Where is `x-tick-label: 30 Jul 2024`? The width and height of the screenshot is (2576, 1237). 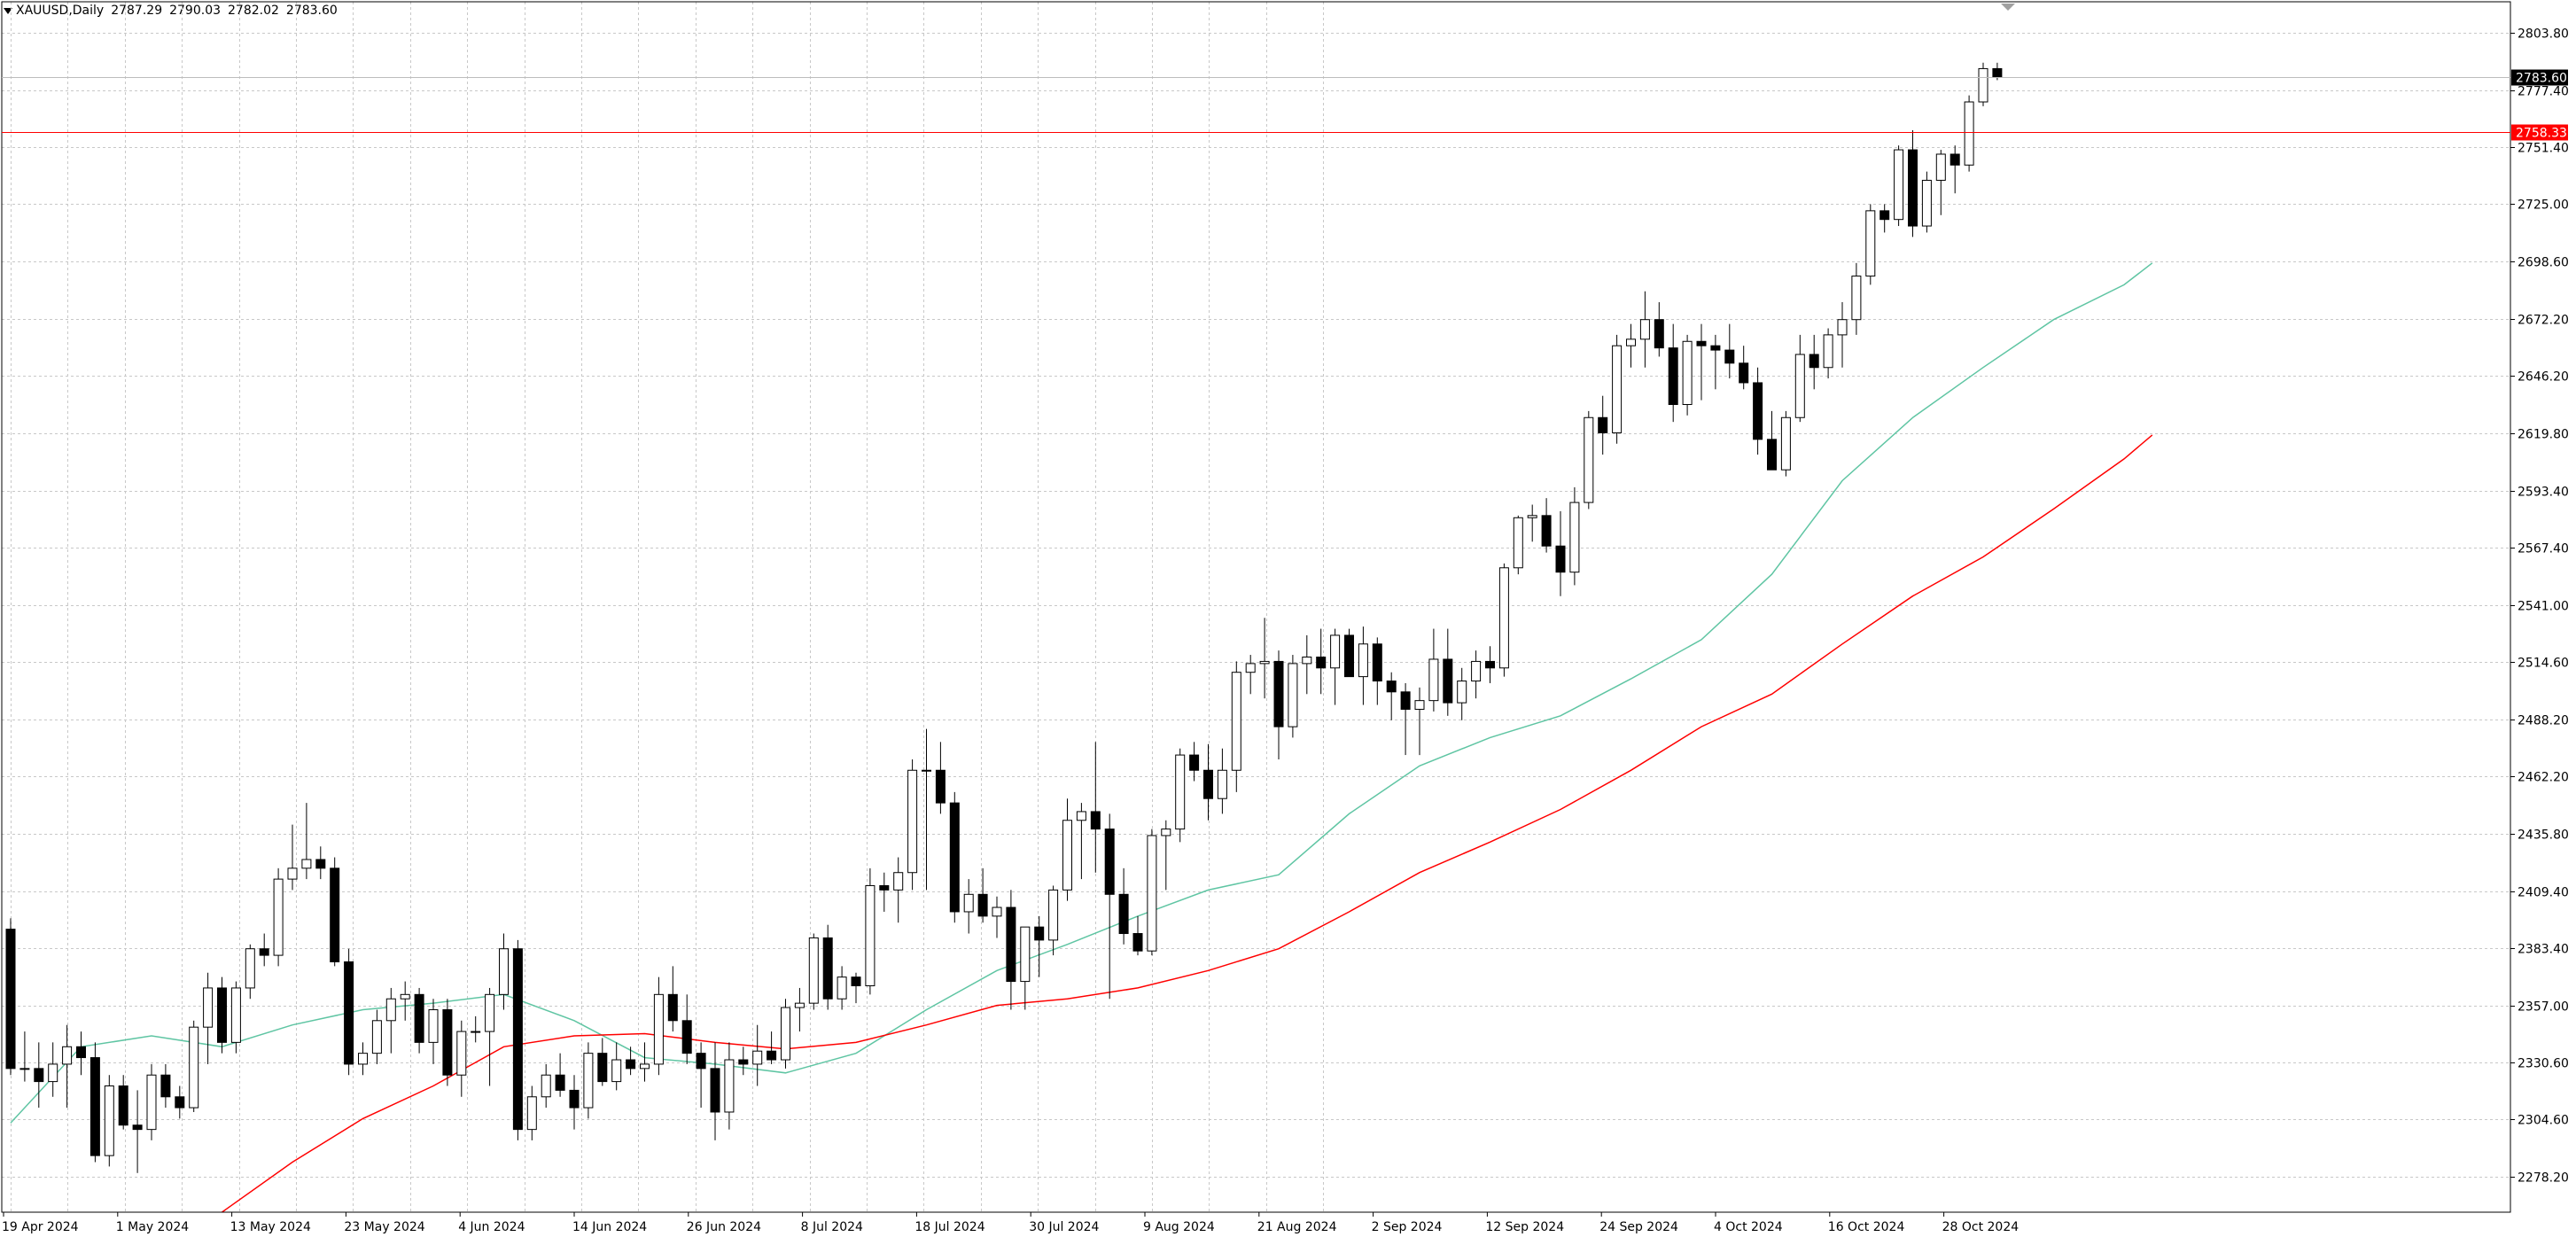 x-tick-label: 30 Jul 2024 is located at coordinates (1064, 1227).